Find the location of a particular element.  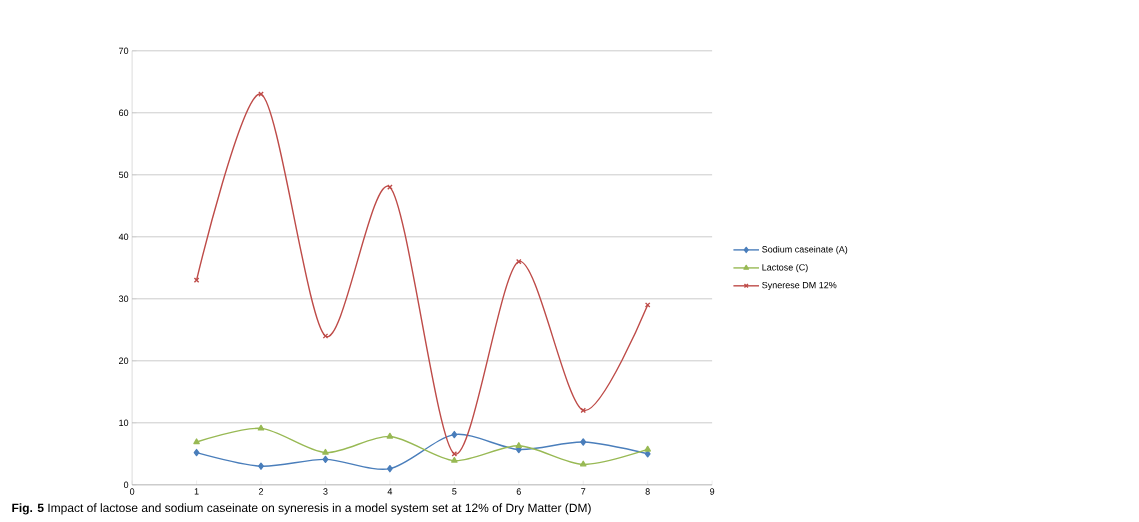

y-tick-label: 60 is located at coordinates (124, 112).